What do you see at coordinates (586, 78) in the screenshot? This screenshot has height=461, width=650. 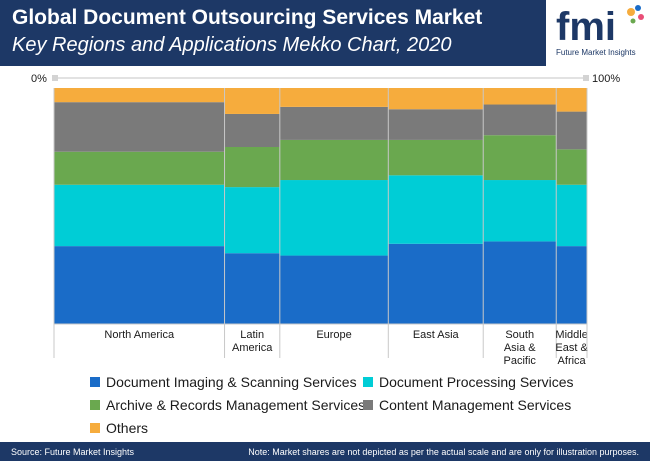 I see `axis-handle-right` at bounding box center [586, 78].